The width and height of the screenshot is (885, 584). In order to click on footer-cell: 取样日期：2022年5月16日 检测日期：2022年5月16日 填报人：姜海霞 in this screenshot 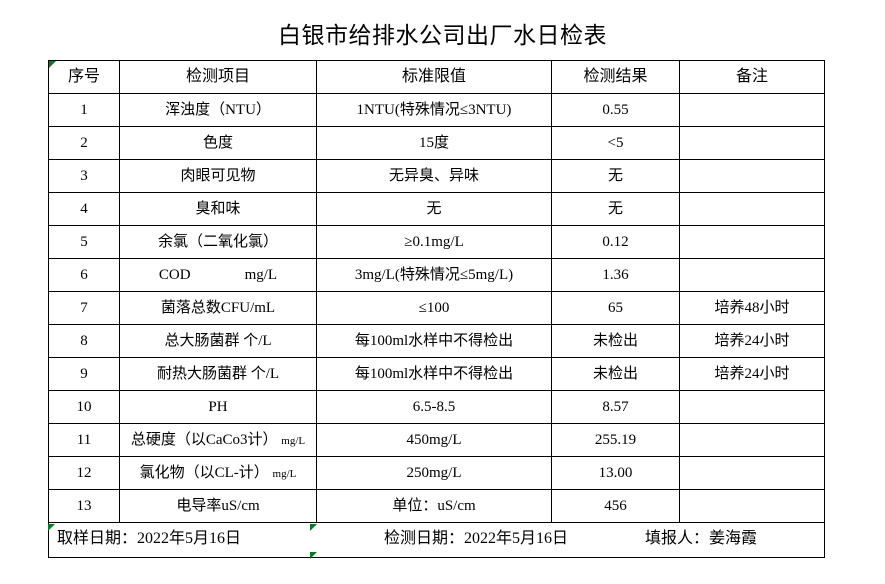, I will do `click(436, 540)`.